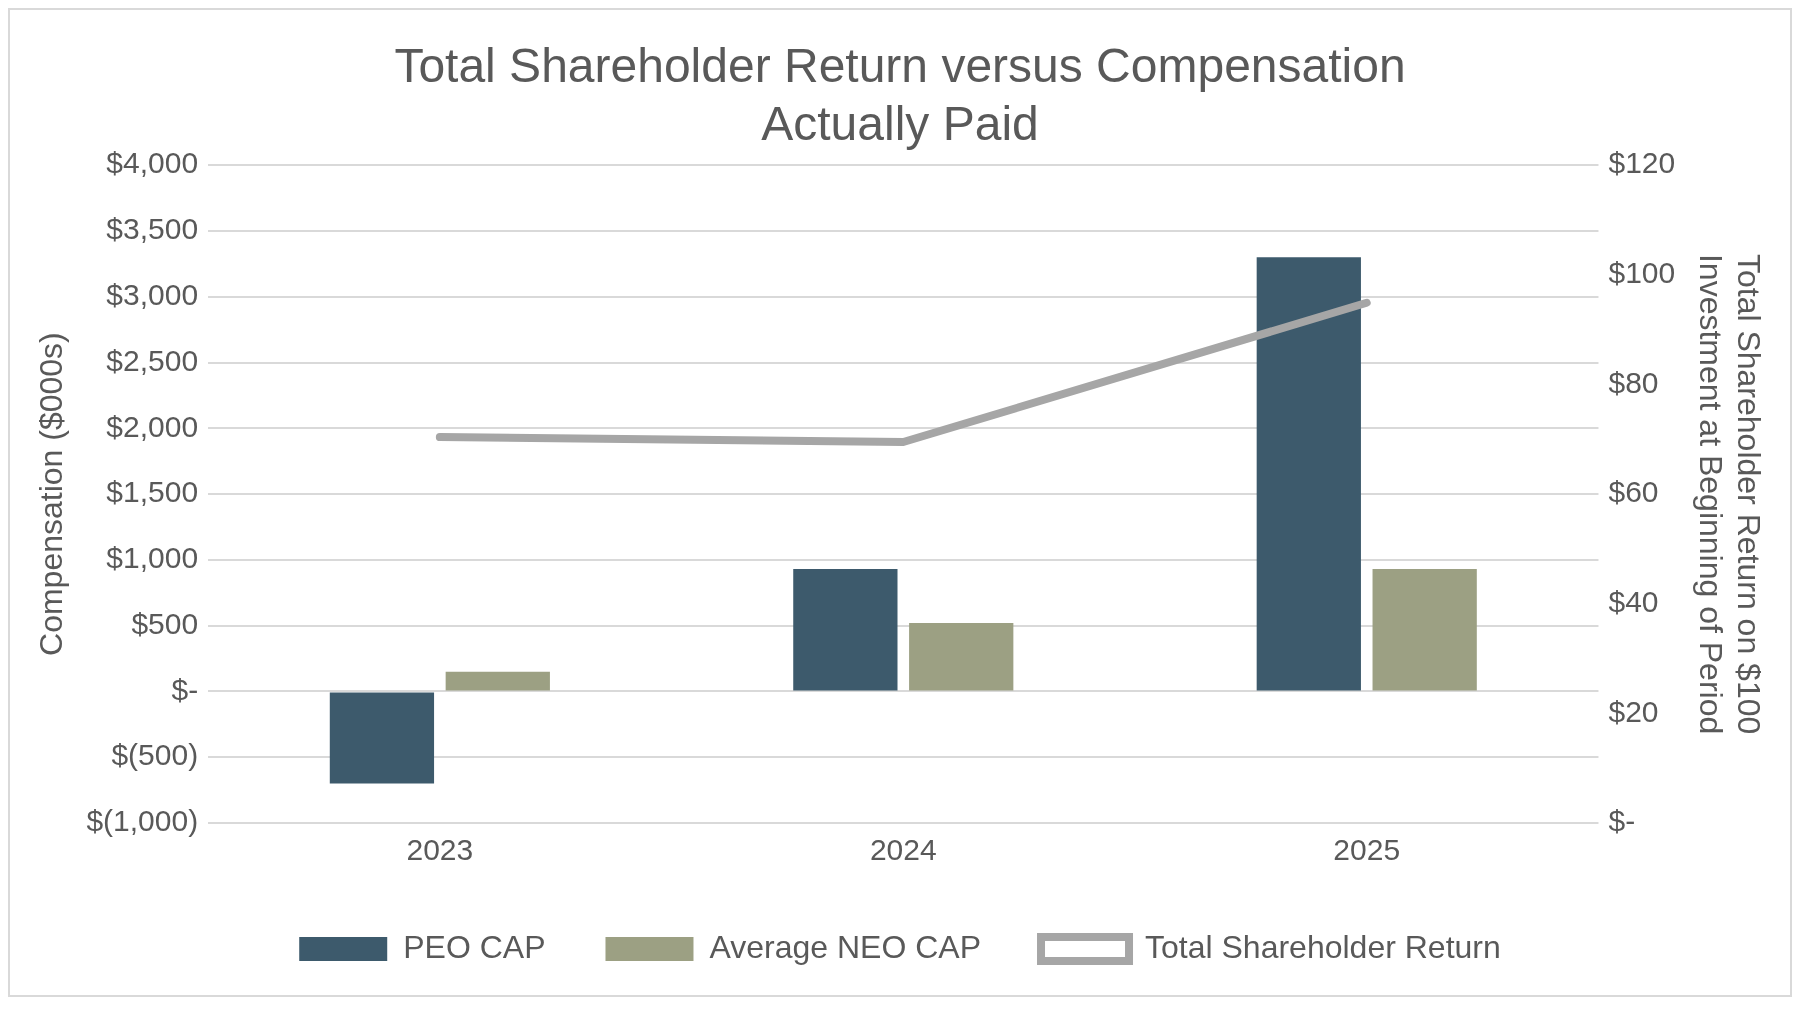 The width and height of the screenshot is (1804, 1009). I want to click on legend-label: PEO CAP, so click(474, 946).